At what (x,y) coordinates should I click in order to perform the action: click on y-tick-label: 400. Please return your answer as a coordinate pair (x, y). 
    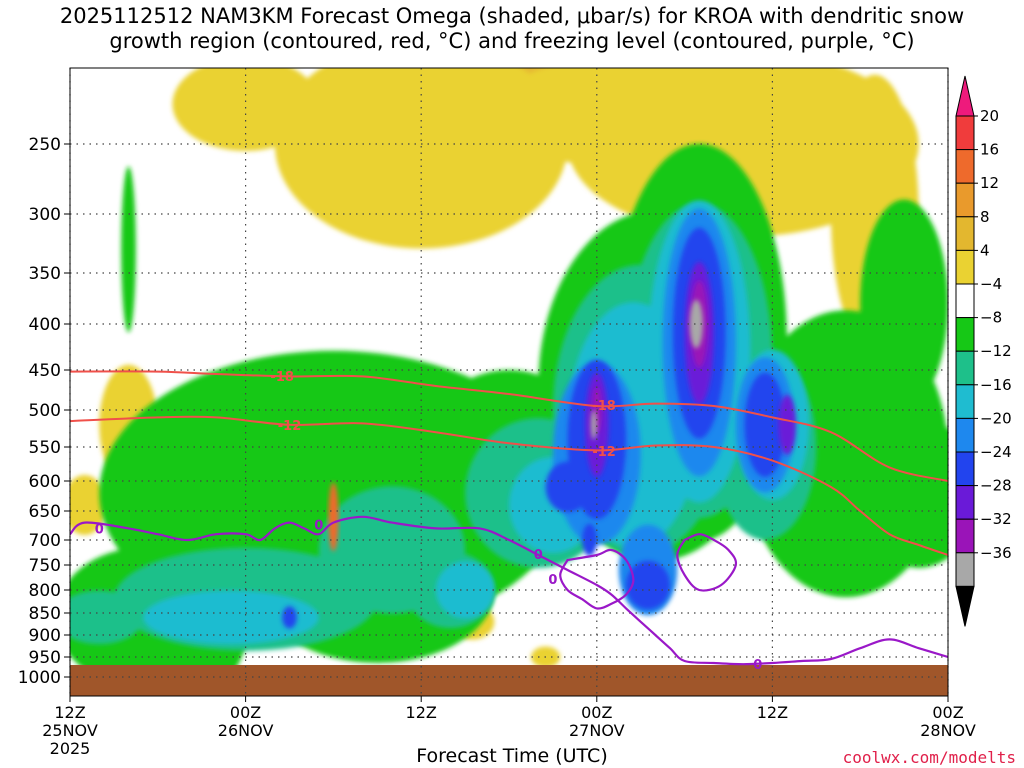
    Looking at the image, I should click on (45, 325).